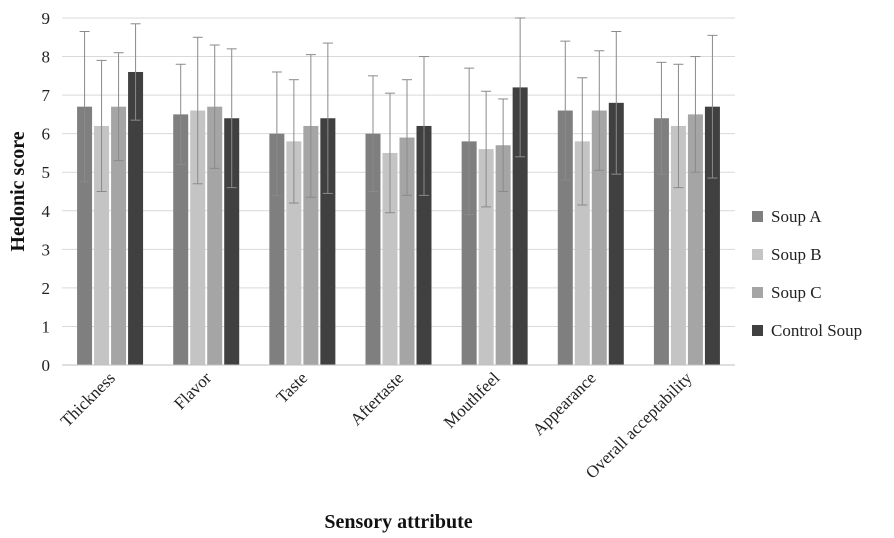 The image size is (894, 538). What do you see at coordinates (46, 134) in the screenshot?
I see `y-tick-label: 6` at bounding box center [46, 134].